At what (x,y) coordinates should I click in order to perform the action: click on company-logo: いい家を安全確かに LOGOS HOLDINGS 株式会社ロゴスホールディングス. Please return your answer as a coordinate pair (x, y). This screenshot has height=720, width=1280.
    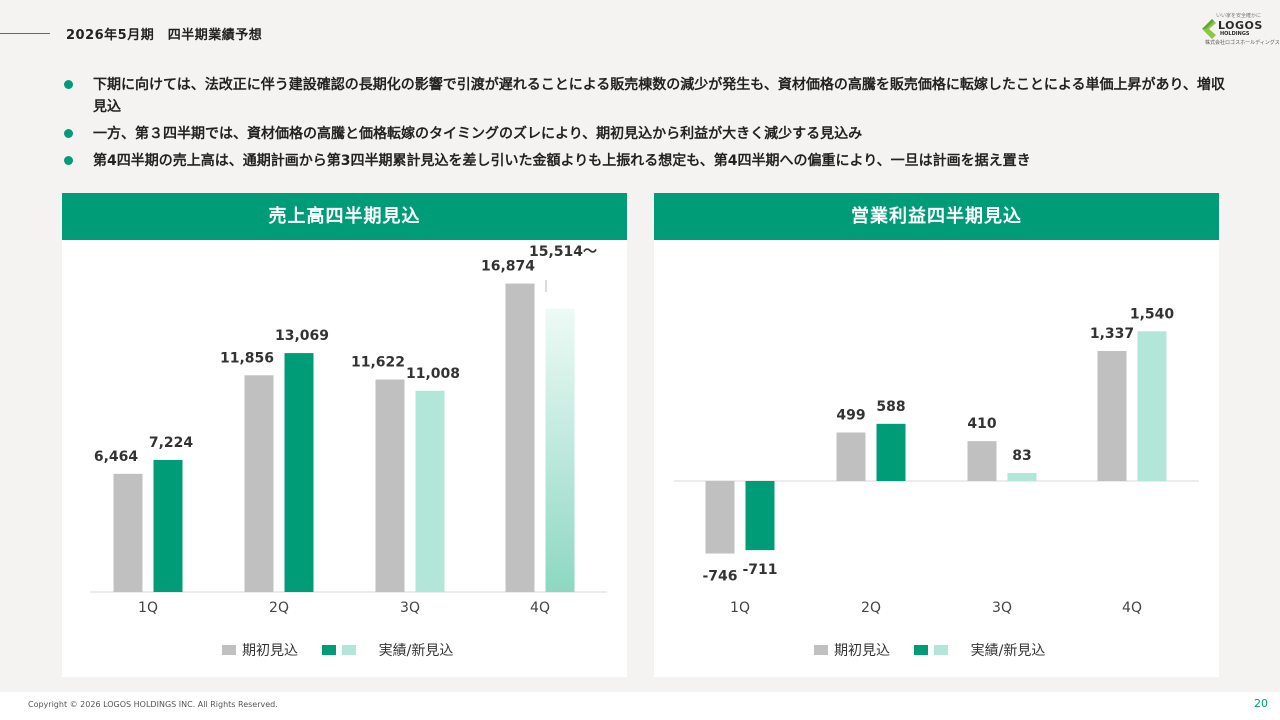
    Looking at the image, I should click on (1239, 29).